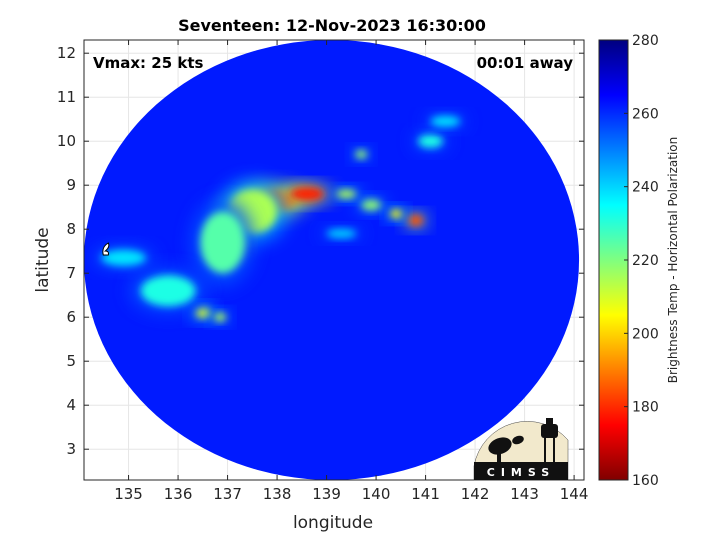  Describe the element at coordinates (71, 449) in the screenshot. I see `y-tick-label: 3` at that location.